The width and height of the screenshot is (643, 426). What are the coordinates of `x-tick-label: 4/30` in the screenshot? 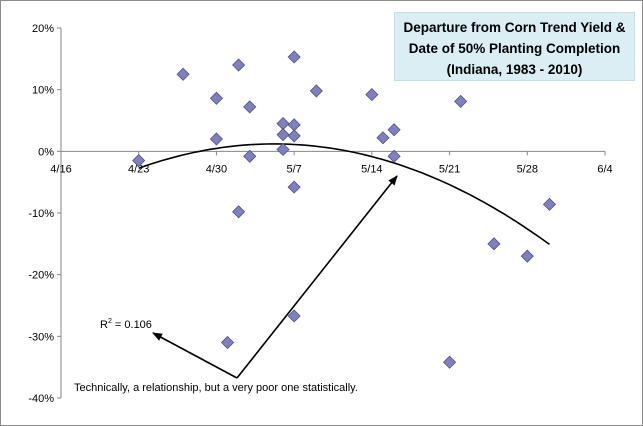 It's located at (216, 169).